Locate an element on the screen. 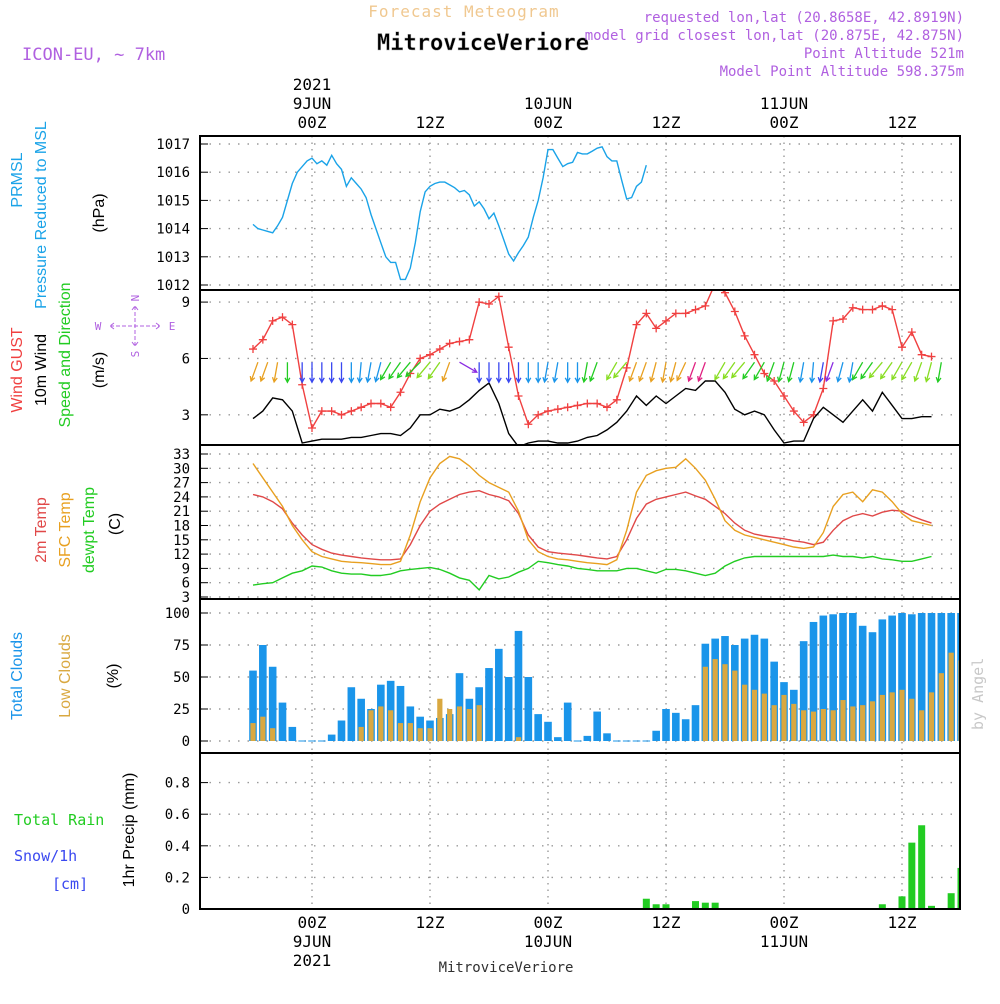 The width and height of the screenshot is (1000, 1004). series-wind-gust is located at coordinates (592, 360).